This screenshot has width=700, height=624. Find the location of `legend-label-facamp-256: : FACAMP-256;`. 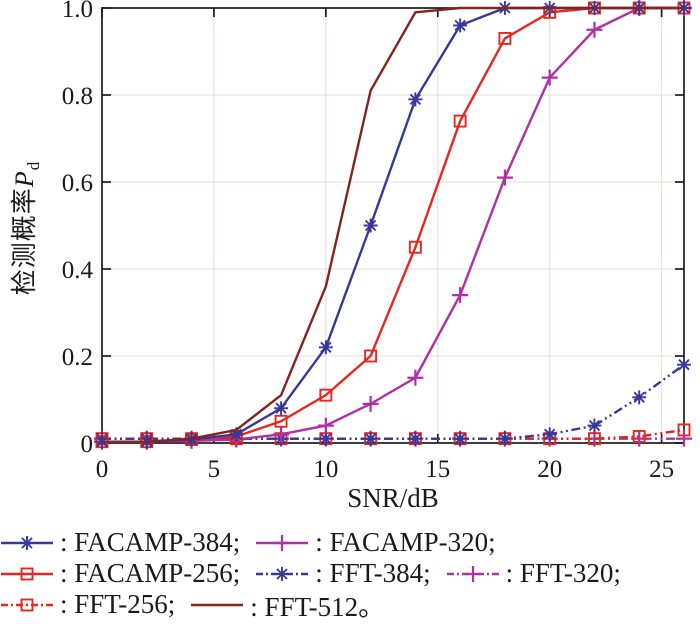

legend-label-facamp-256: : FACAMP-256; is located at coordinates (150, 573).